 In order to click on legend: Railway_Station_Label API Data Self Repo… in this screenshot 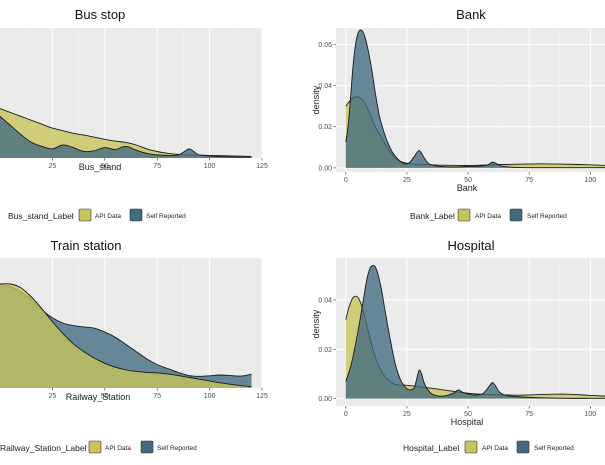, I will do `click(98, 447)`.